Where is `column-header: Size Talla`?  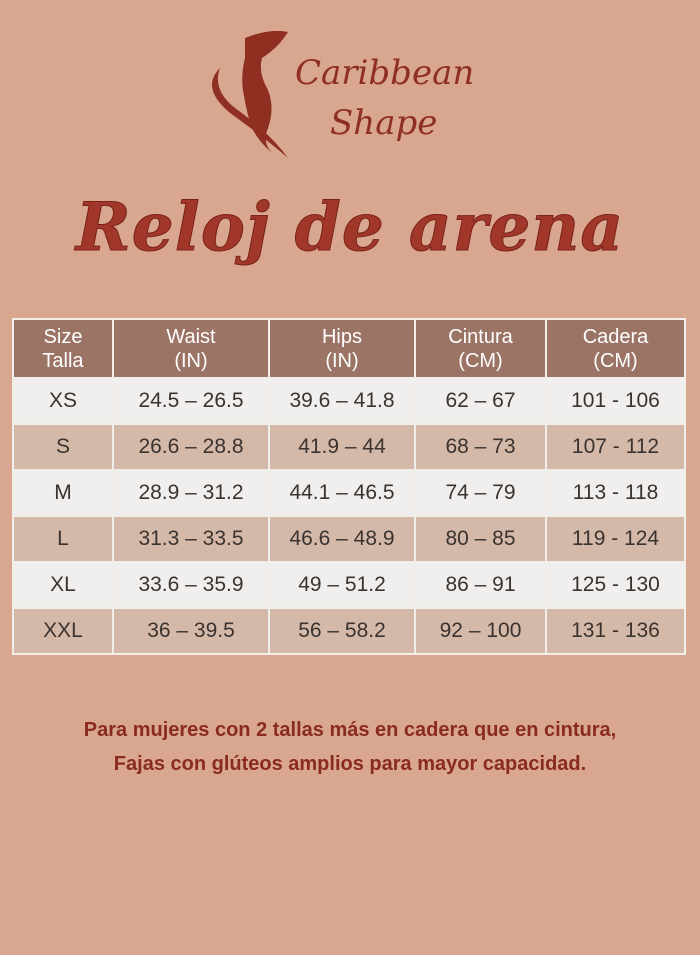 column-header: Size Talla is located at coordinates (63, 348).